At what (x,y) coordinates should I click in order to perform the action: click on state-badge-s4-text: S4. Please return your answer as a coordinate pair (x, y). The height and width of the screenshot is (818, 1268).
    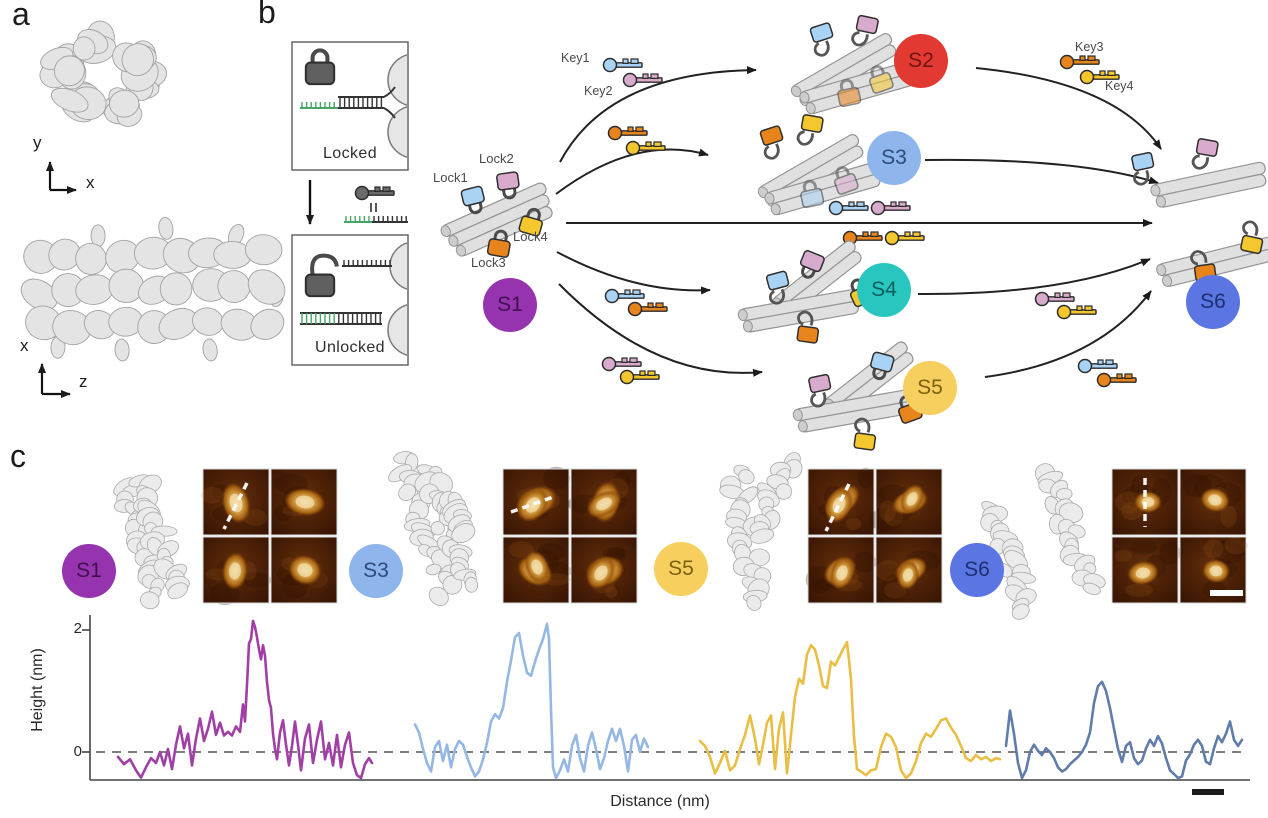
    Looking at the image, I should click on (884, 289).